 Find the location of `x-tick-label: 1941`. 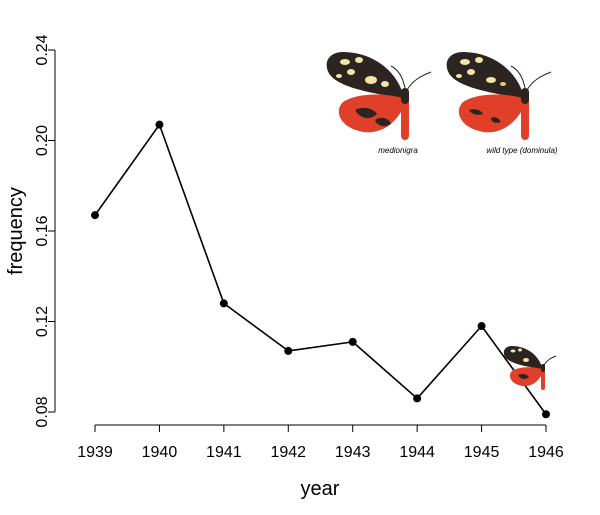

x-tick-label: 1941 is located at coordinates (224, 452).